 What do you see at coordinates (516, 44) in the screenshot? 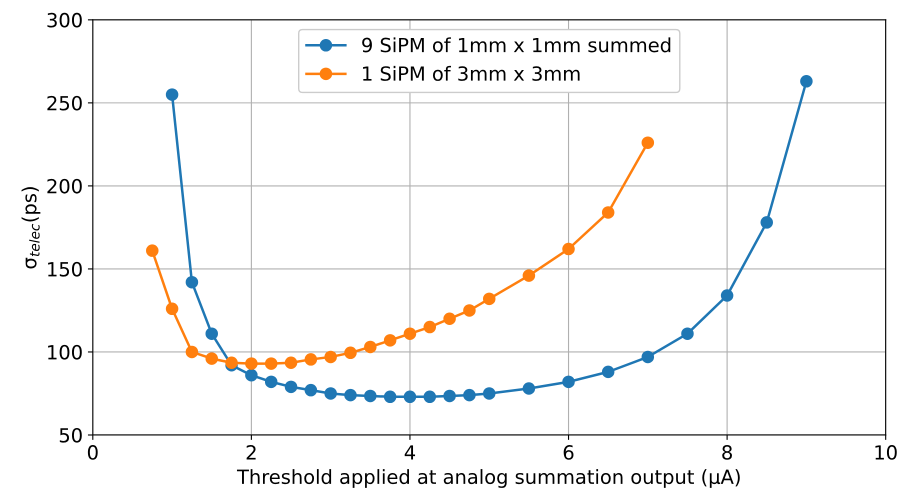
I see `legend-label: 9 SiPM of 1mm x 1mm summed` at bounding box center [516, 44].